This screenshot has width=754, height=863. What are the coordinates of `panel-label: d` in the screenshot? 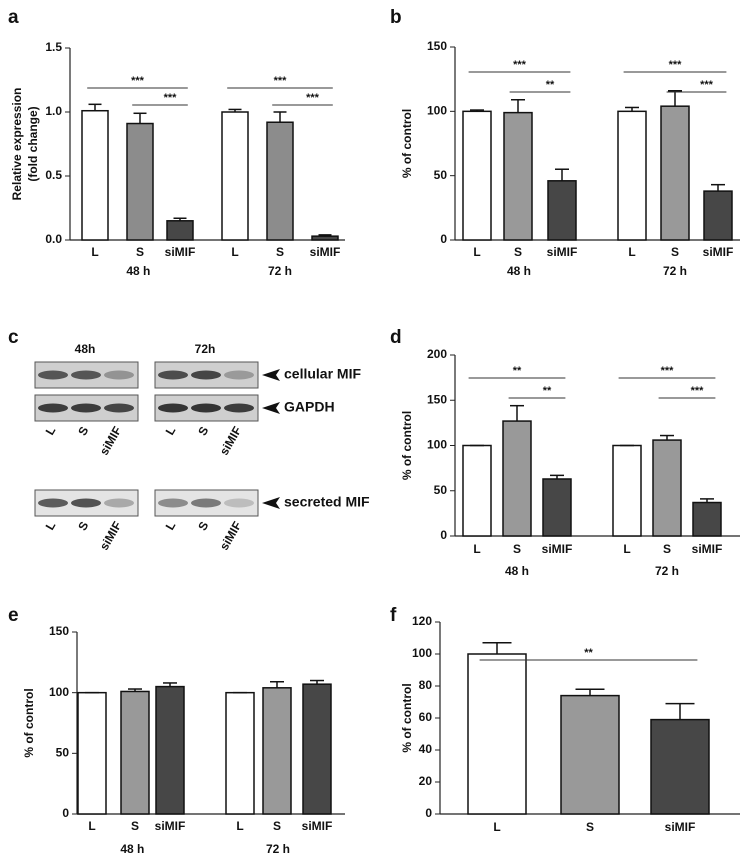 It's located at (396, 337).